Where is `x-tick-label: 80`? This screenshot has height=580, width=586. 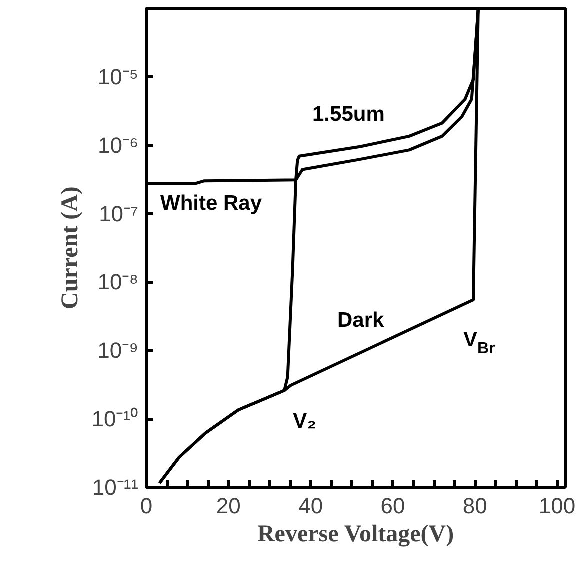
x-tick-label: 80 is located at coordinates (475, 506).